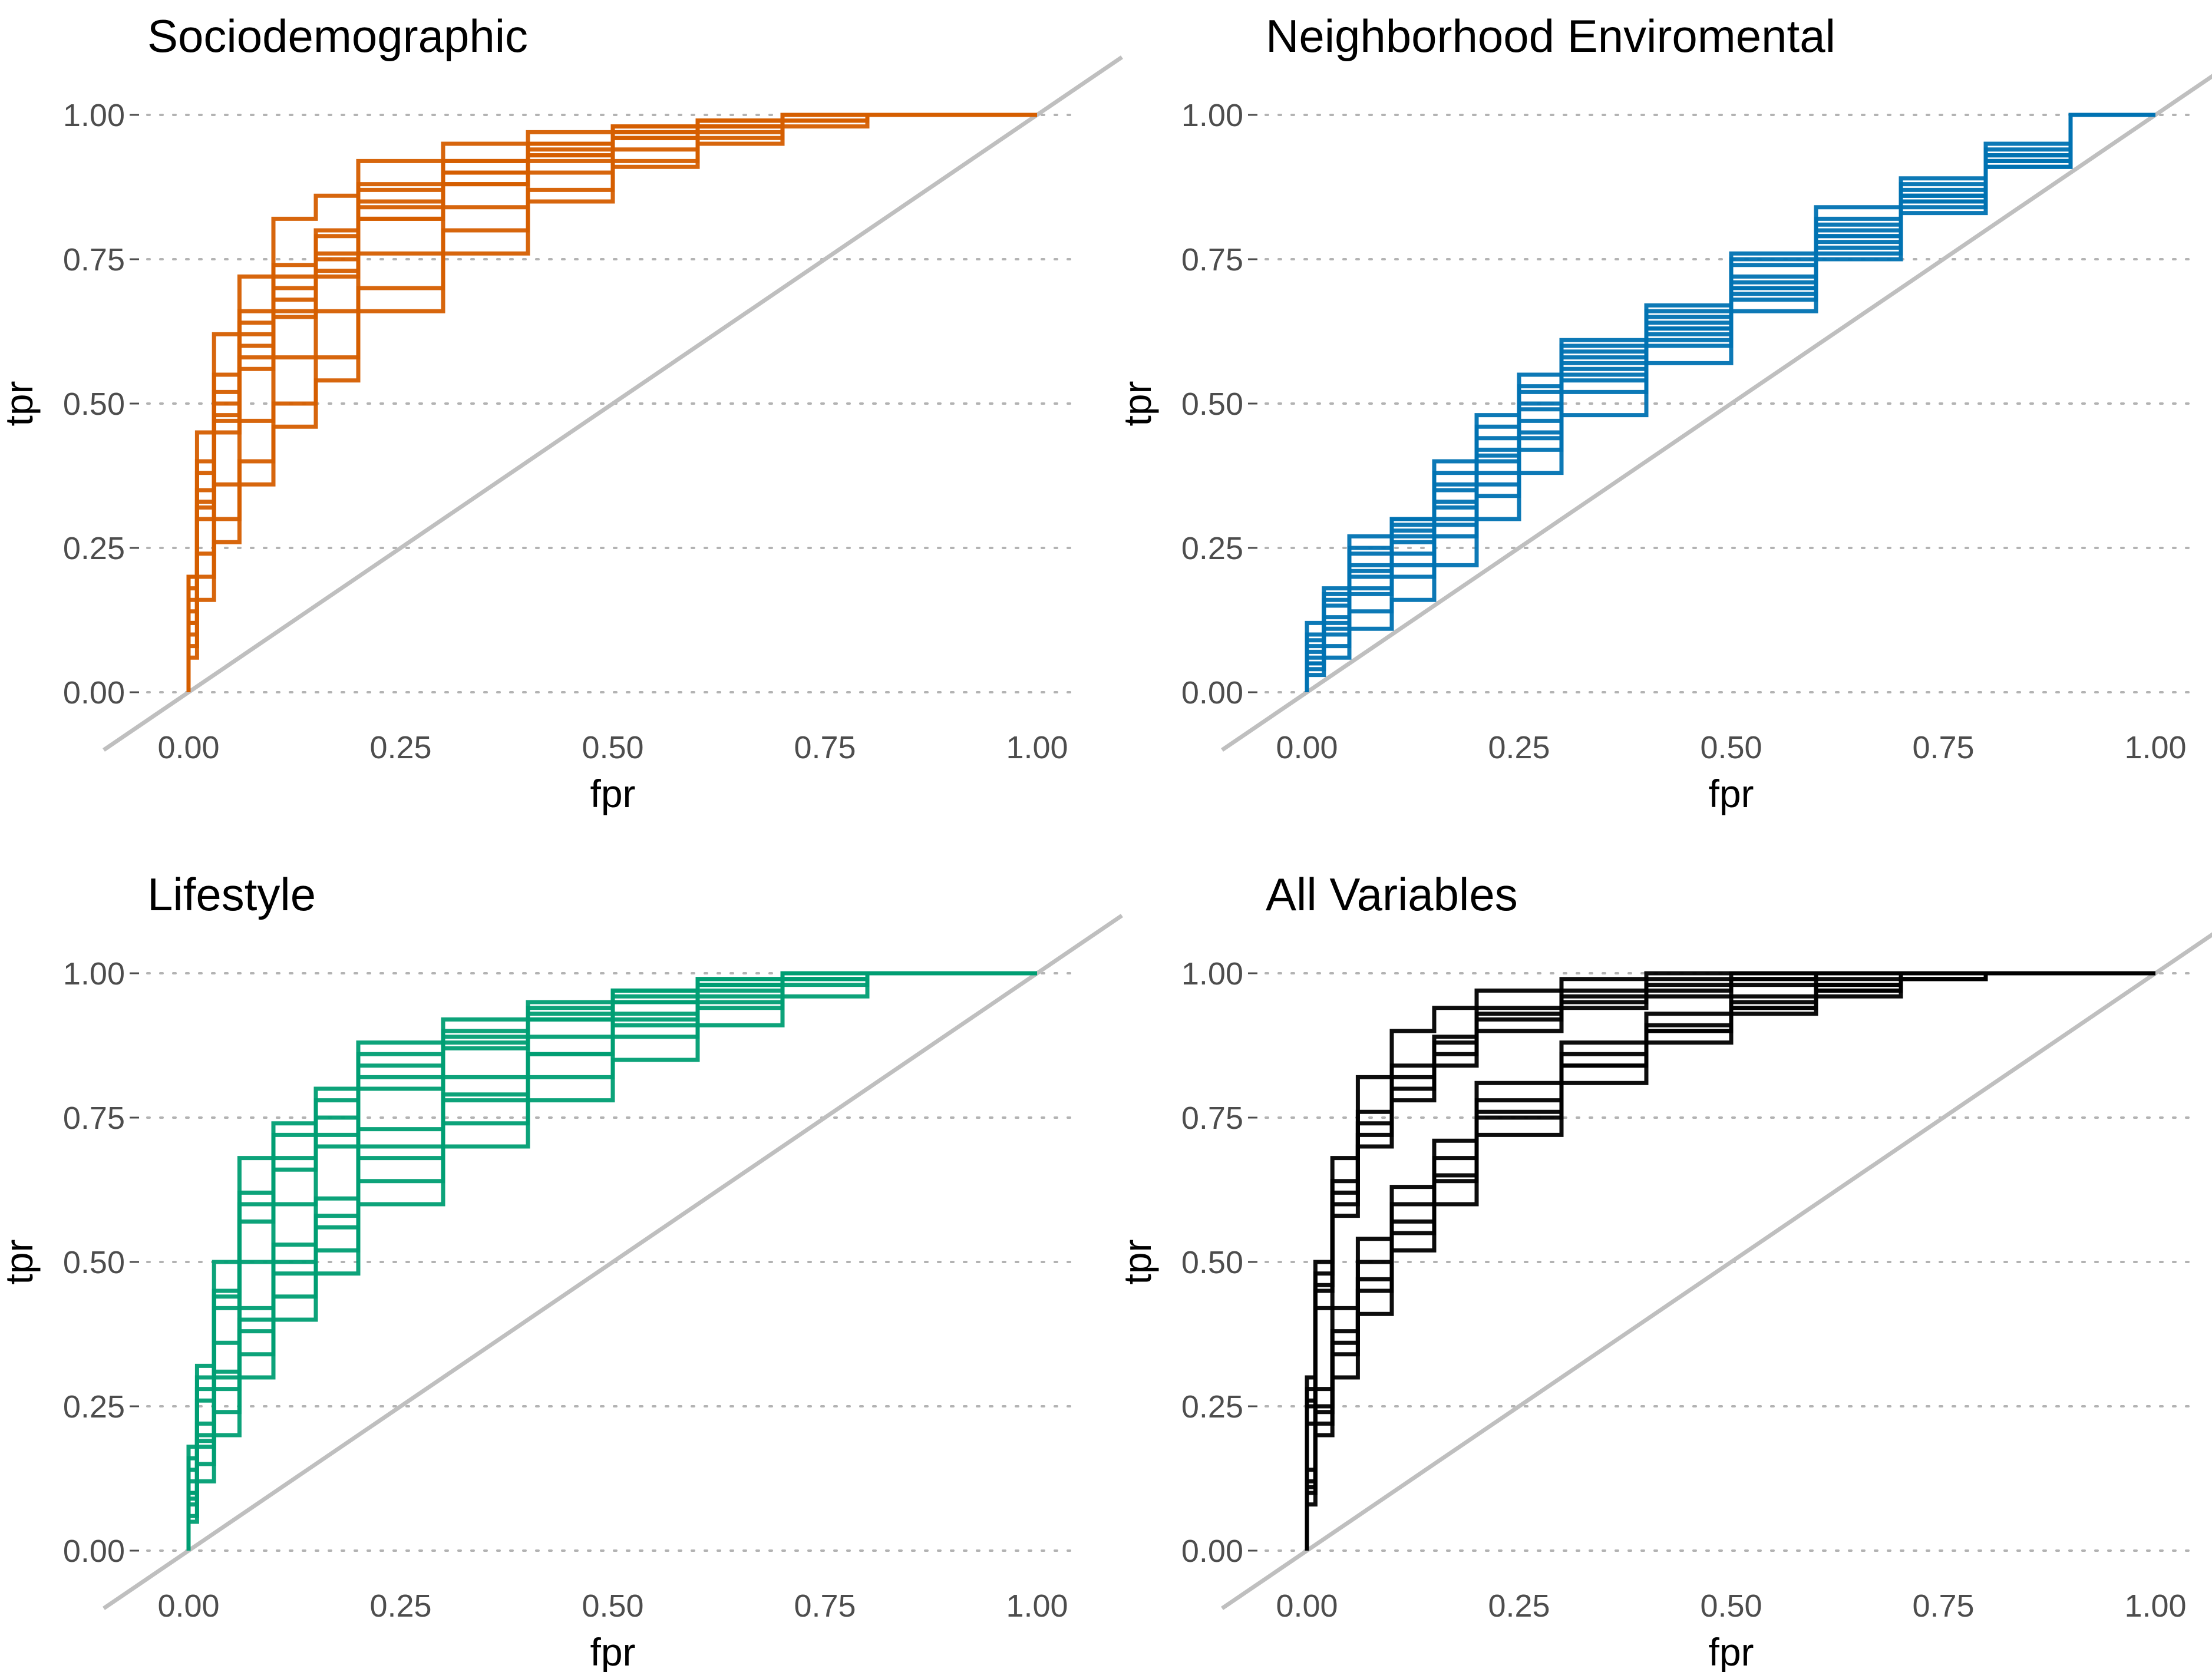 This screenshot has height=1672, width=2212. Describe the element at coordinates (338, 36) in the screenshot. I see `panel-title: Sociodemographic` at that location.